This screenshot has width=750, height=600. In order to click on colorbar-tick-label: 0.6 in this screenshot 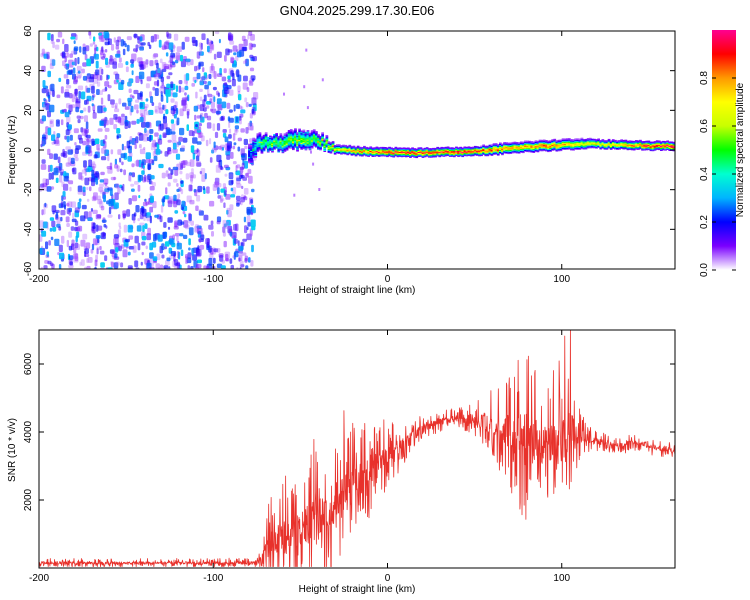, I will do `click(704, 126)`.